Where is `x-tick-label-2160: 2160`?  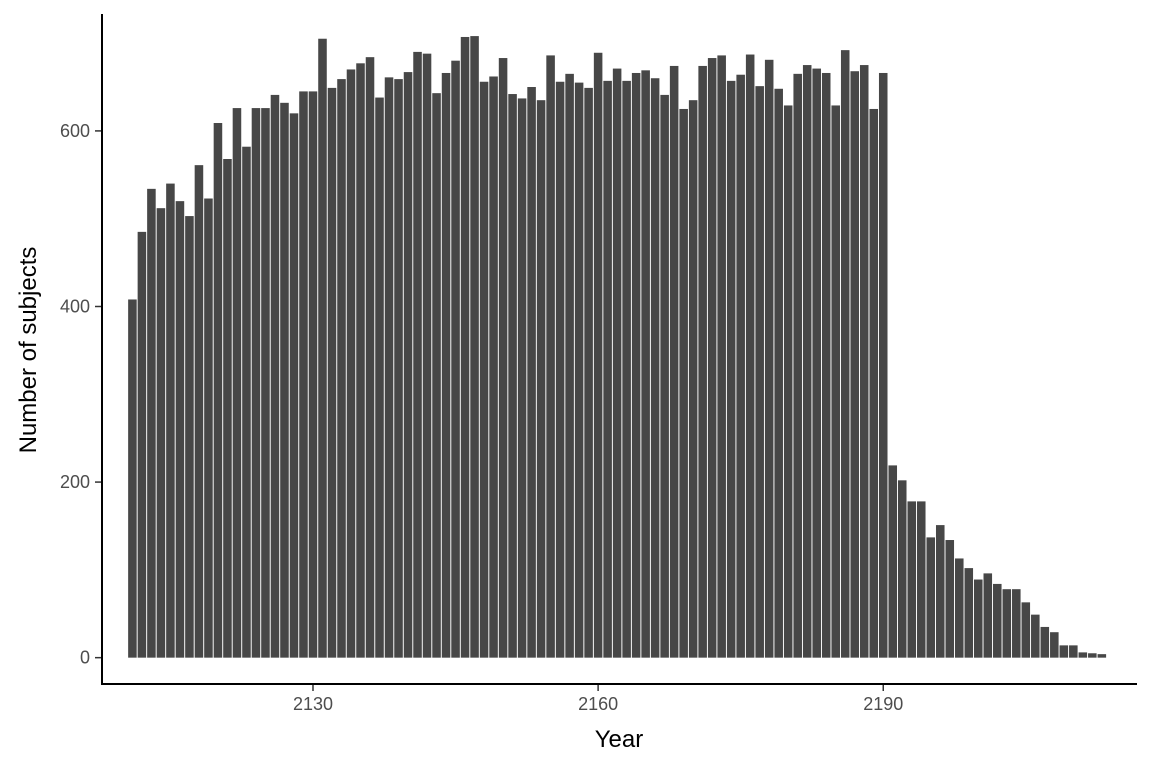 x-tick-label-2160: 2160 is located at coordinates (598, 704).